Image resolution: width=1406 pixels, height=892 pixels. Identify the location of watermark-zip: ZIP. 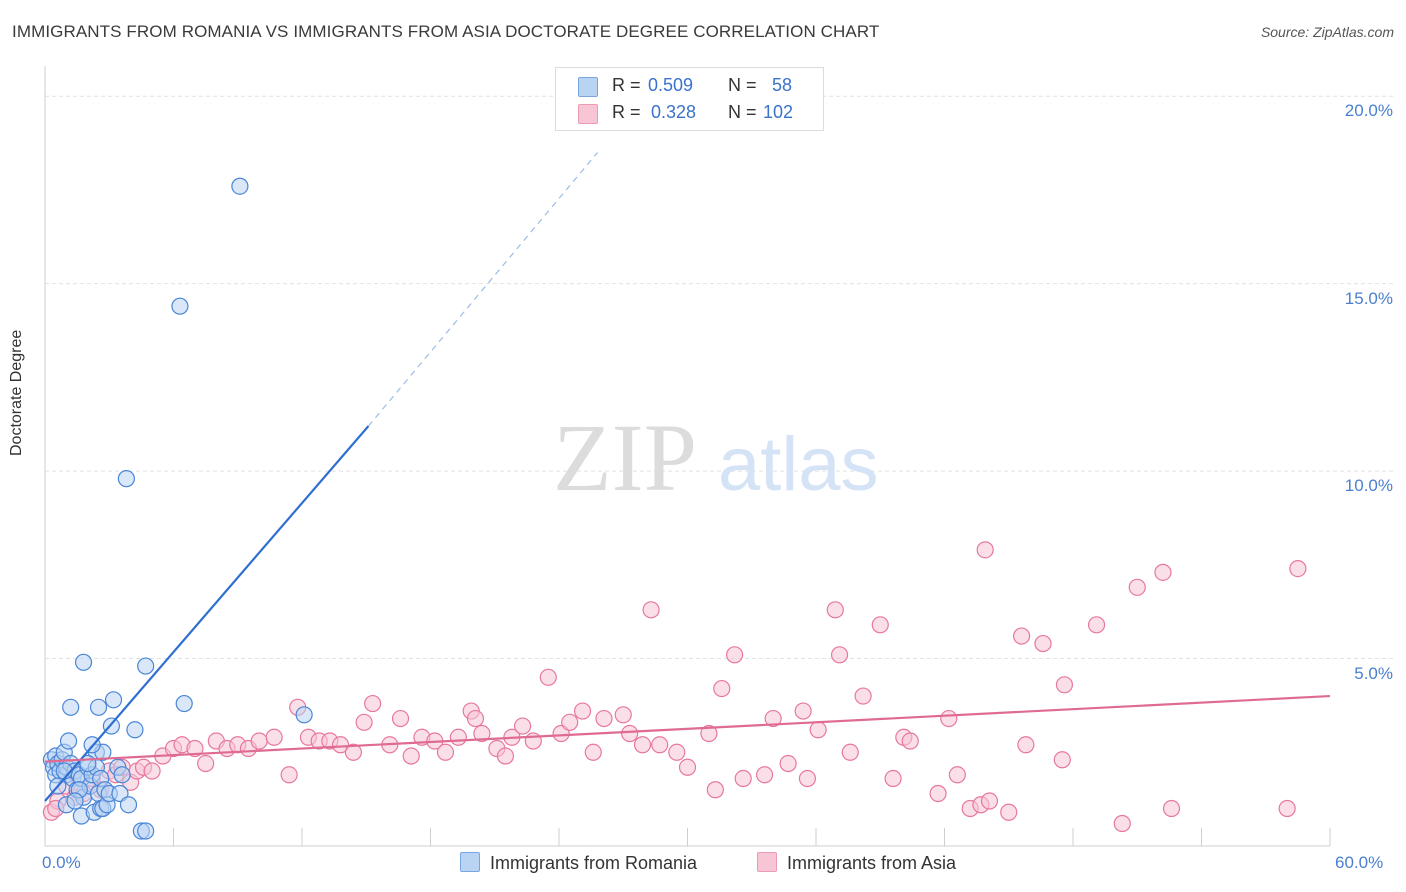
(625, 457).